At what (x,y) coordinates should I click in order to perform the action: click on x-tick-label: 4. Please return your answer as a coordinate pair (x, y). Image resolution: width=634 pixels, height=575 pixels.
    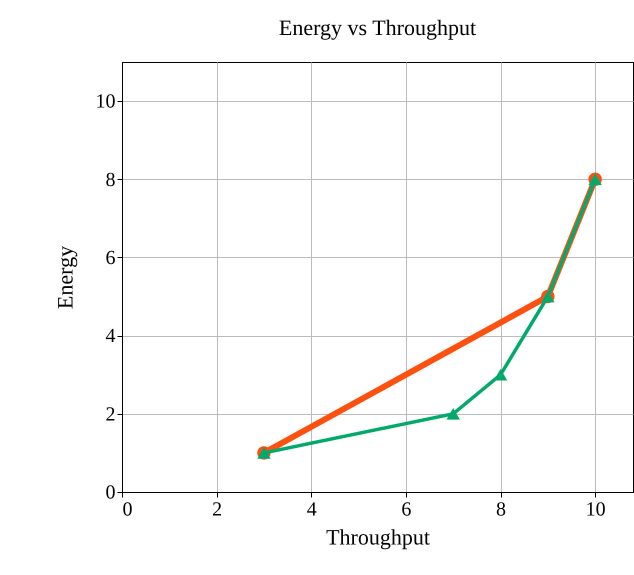
    Looking at the image, I should click on (311, 509).